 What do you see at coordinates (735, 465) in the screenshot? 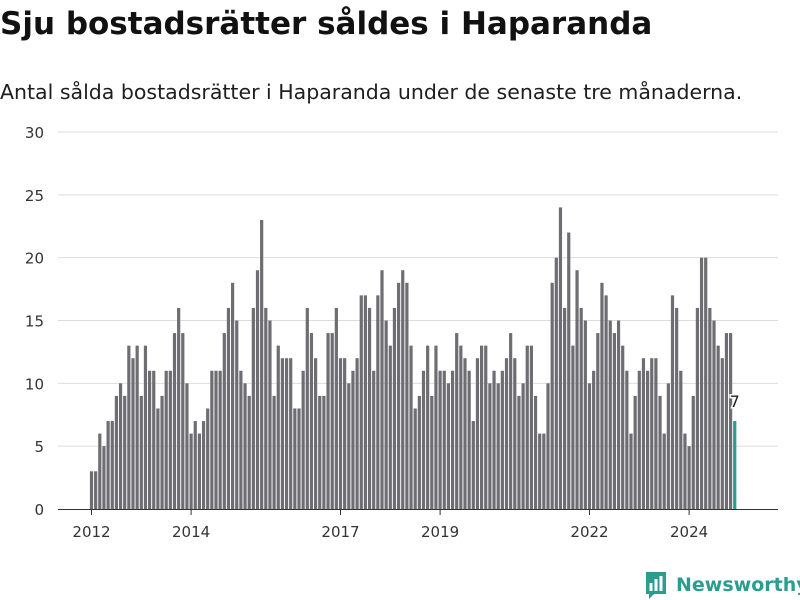
I see `bar-highlighted` at bounding box center [735, 465].